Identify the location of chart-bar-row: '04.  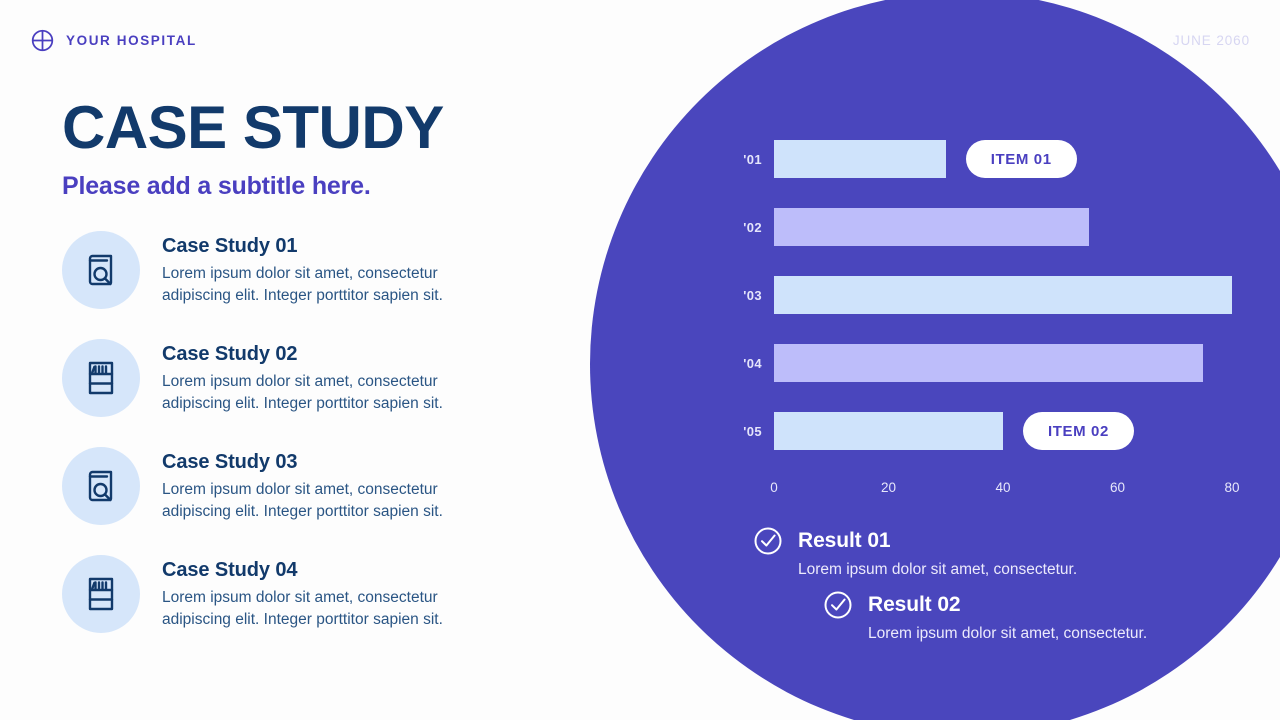
(982, 363).